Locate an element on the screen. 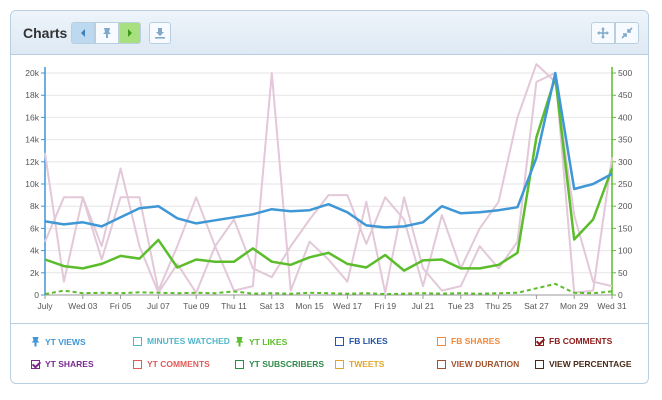 Image resolution: width=662 pixels, height=400 pixels. move-icon is located at coordinates (603, 33).